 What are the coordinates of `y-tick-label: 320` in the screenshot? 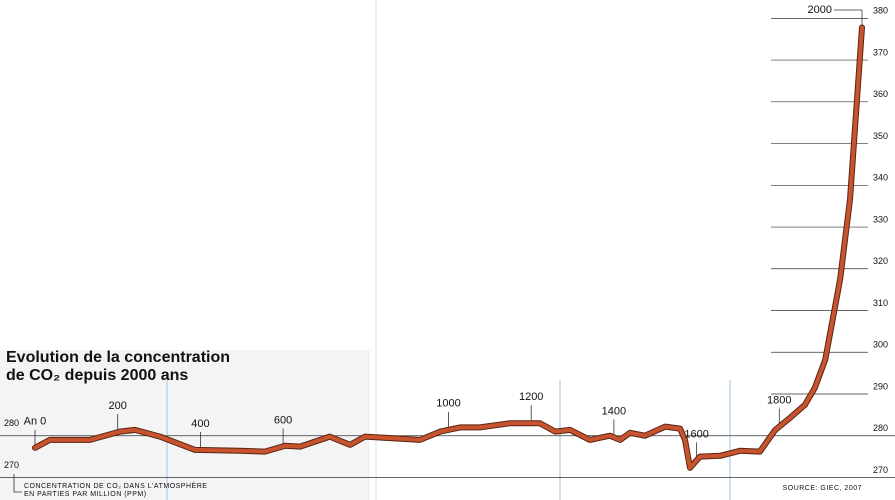 It's located at (880, 261).